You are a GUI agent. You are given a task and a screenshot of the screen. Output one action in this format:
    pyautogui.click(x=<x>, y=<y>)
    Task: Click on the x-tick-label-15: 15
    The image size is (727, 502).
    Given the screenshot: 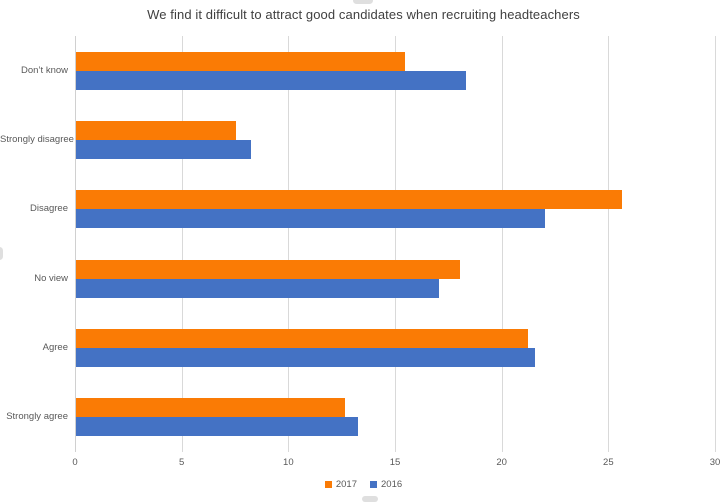 What is the action you would take?
    pyautogui.click(x=395, y=462)
    